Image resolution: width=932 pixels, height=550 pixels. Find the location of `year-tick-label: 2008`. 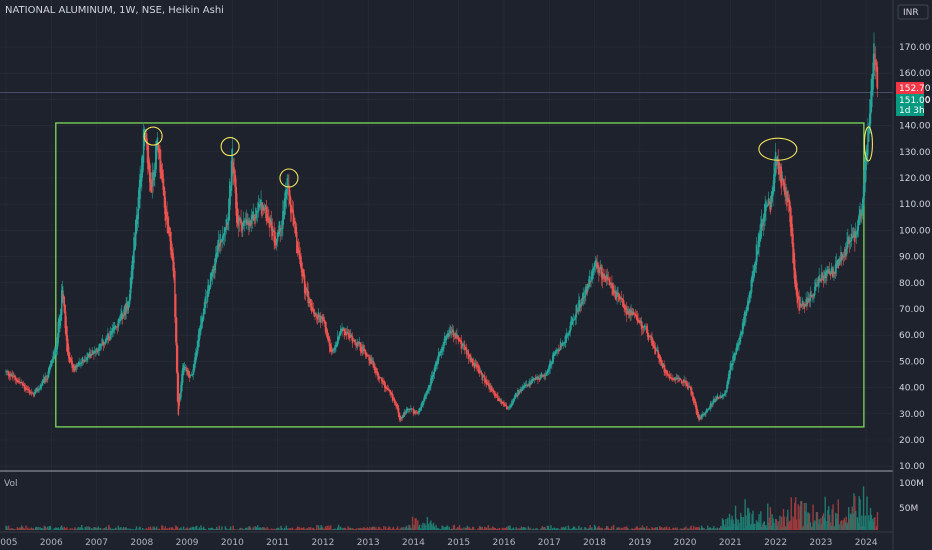

year-tick-label: 2008 is located at coordinates (141, 543).